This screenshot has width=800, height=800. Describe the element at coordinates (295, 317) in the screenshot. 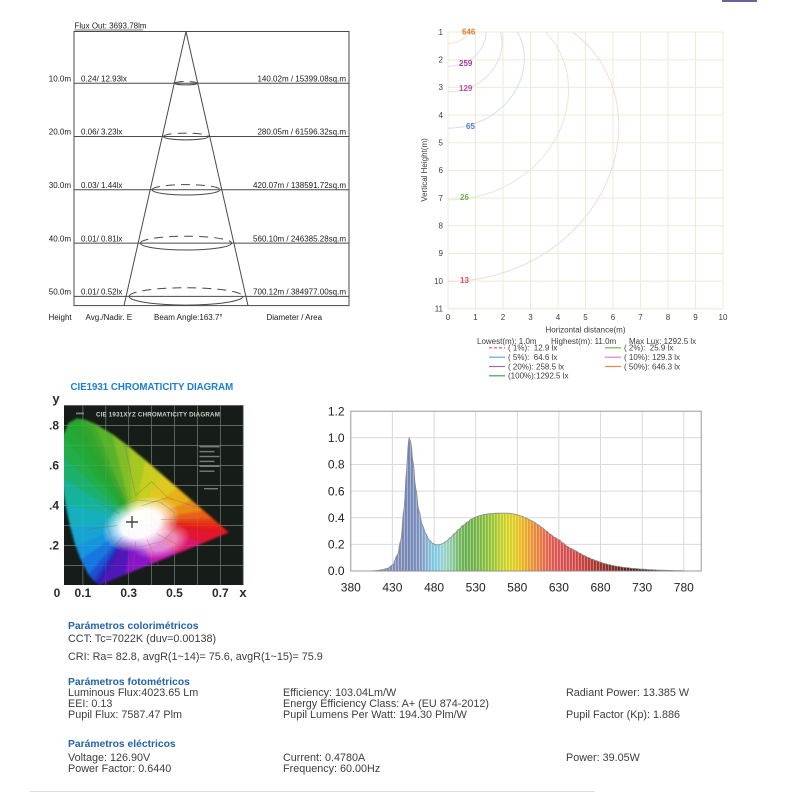

I see `svg-text: Diameter / Area` at that location.